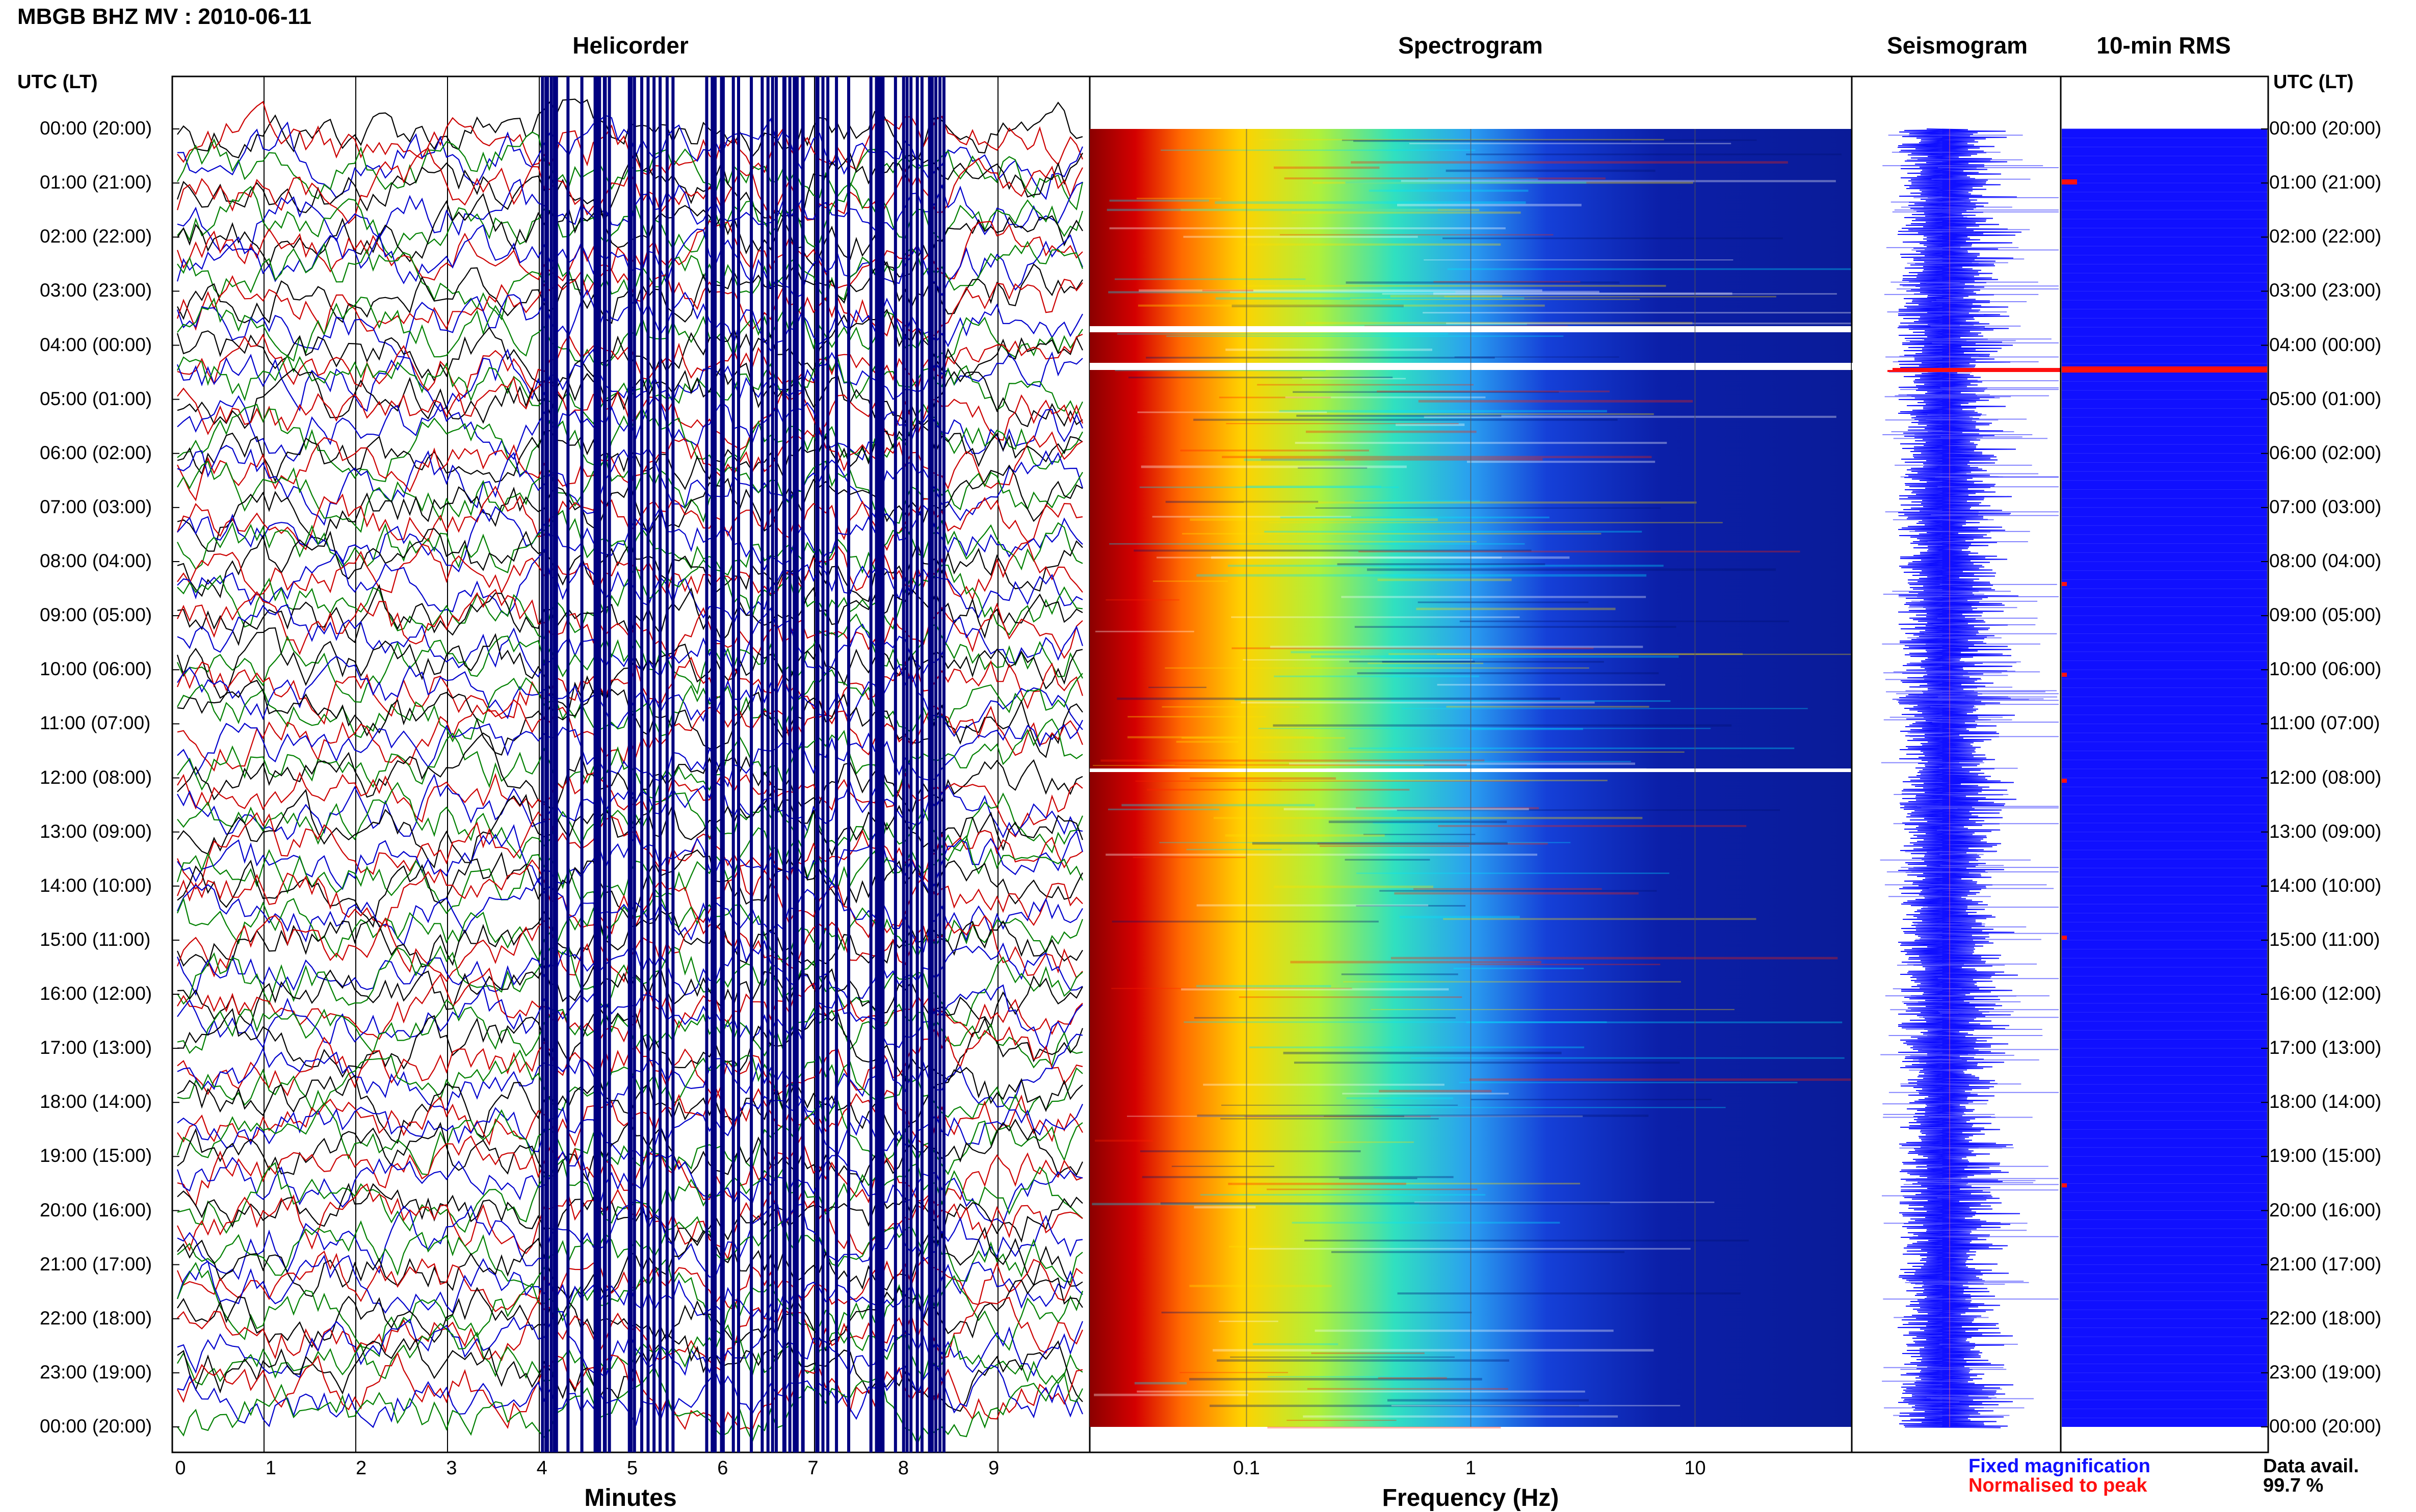  What do you see at coordinates (96, 1155) in the screenshot?
I see `time-label-left: 19:00 (15:00)` at bounding box center [96, 1155].